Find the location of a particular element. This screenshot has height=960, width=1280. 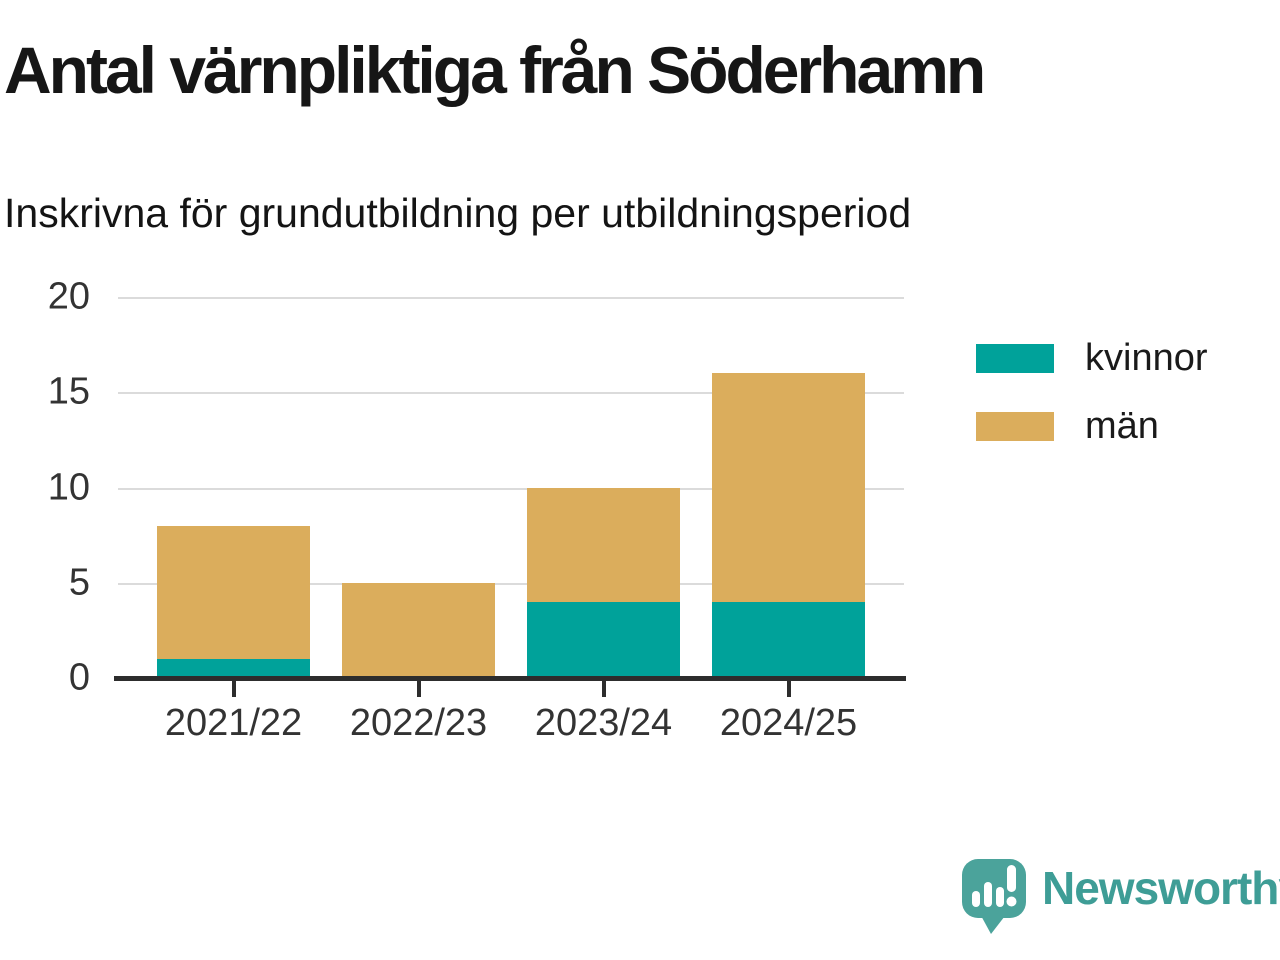

y-tick-label-10: 10 is located at coordinates (68, 487).